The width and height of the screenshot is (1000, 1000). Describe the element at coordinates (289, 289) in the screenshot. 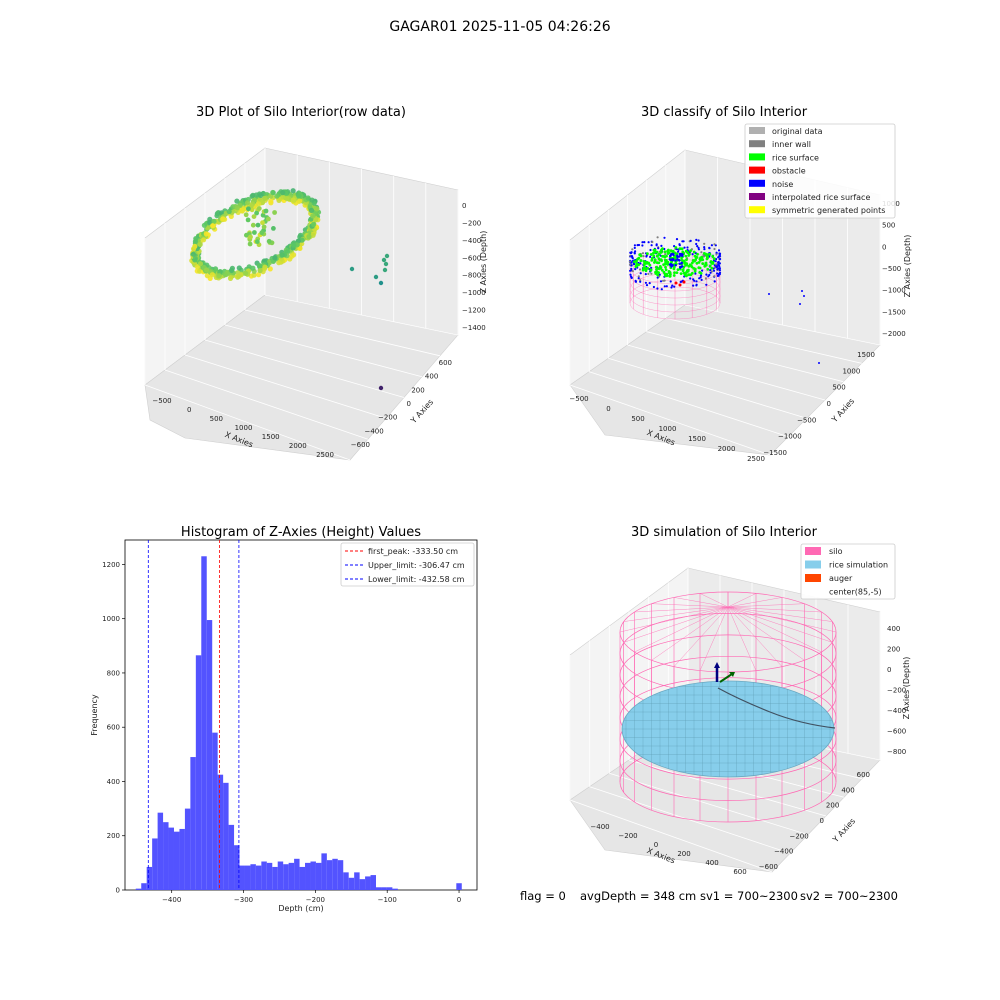

I see `panel-raw-data-points` at that location.